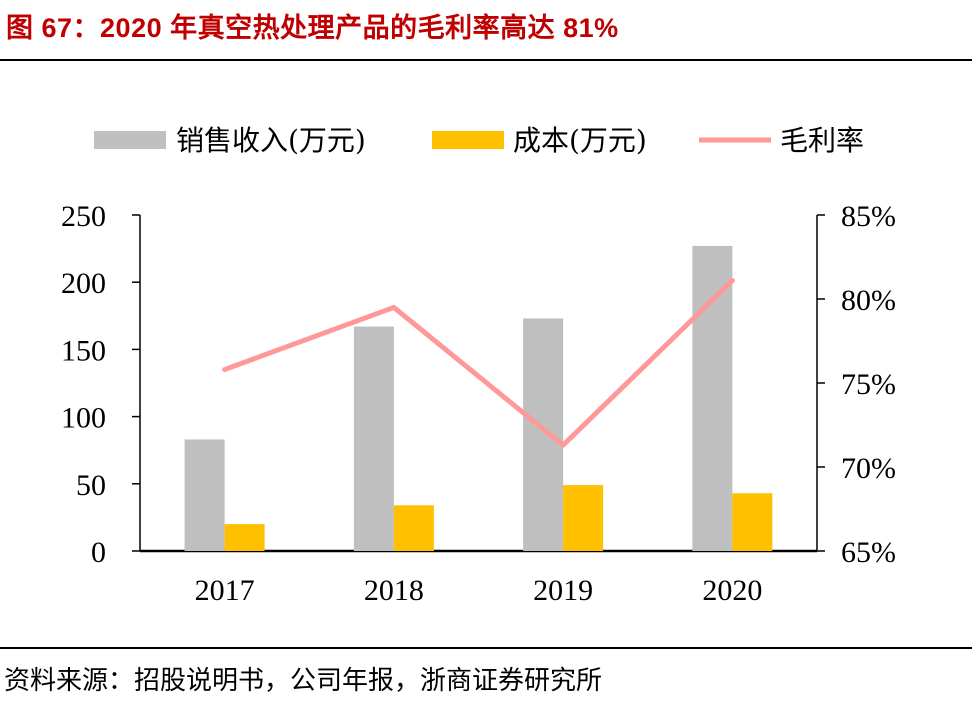  What do you see at coordinates (868, 384) in the screenshot?
I see `right-tick-label: 75%` at bounding box center [868, 384].